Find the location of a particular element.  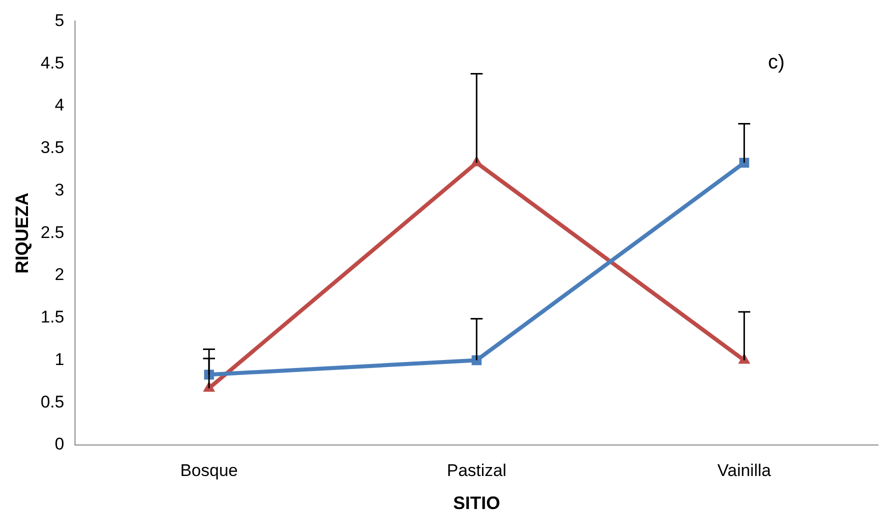

x-axis-title: SITIO is located at coordinates (476, 503).